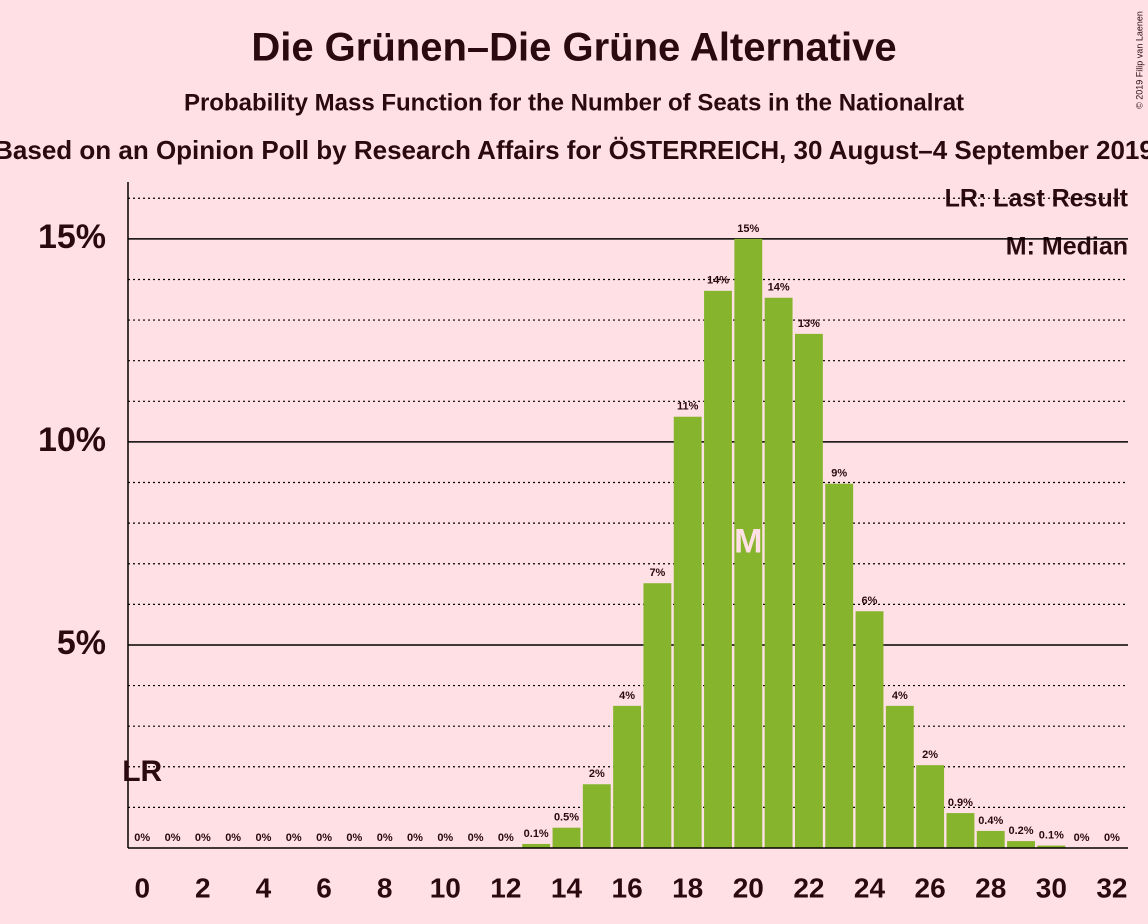 This screenshot has width=1148, height=924. Describe the element at coordinates (72, 440) in the screenshot. I see `y-tick-label: 10%` at that location.